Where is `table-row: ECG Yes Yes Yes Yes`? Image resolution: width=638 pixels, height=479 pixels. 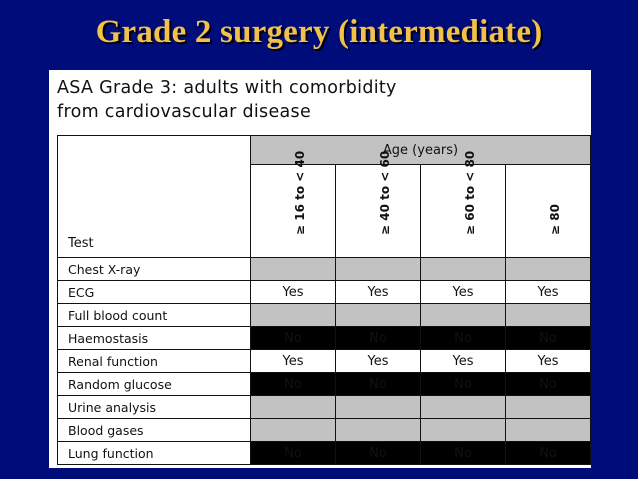 table-row: ECG Yes Yes Yes Yes is located at coordinates (324, 292).